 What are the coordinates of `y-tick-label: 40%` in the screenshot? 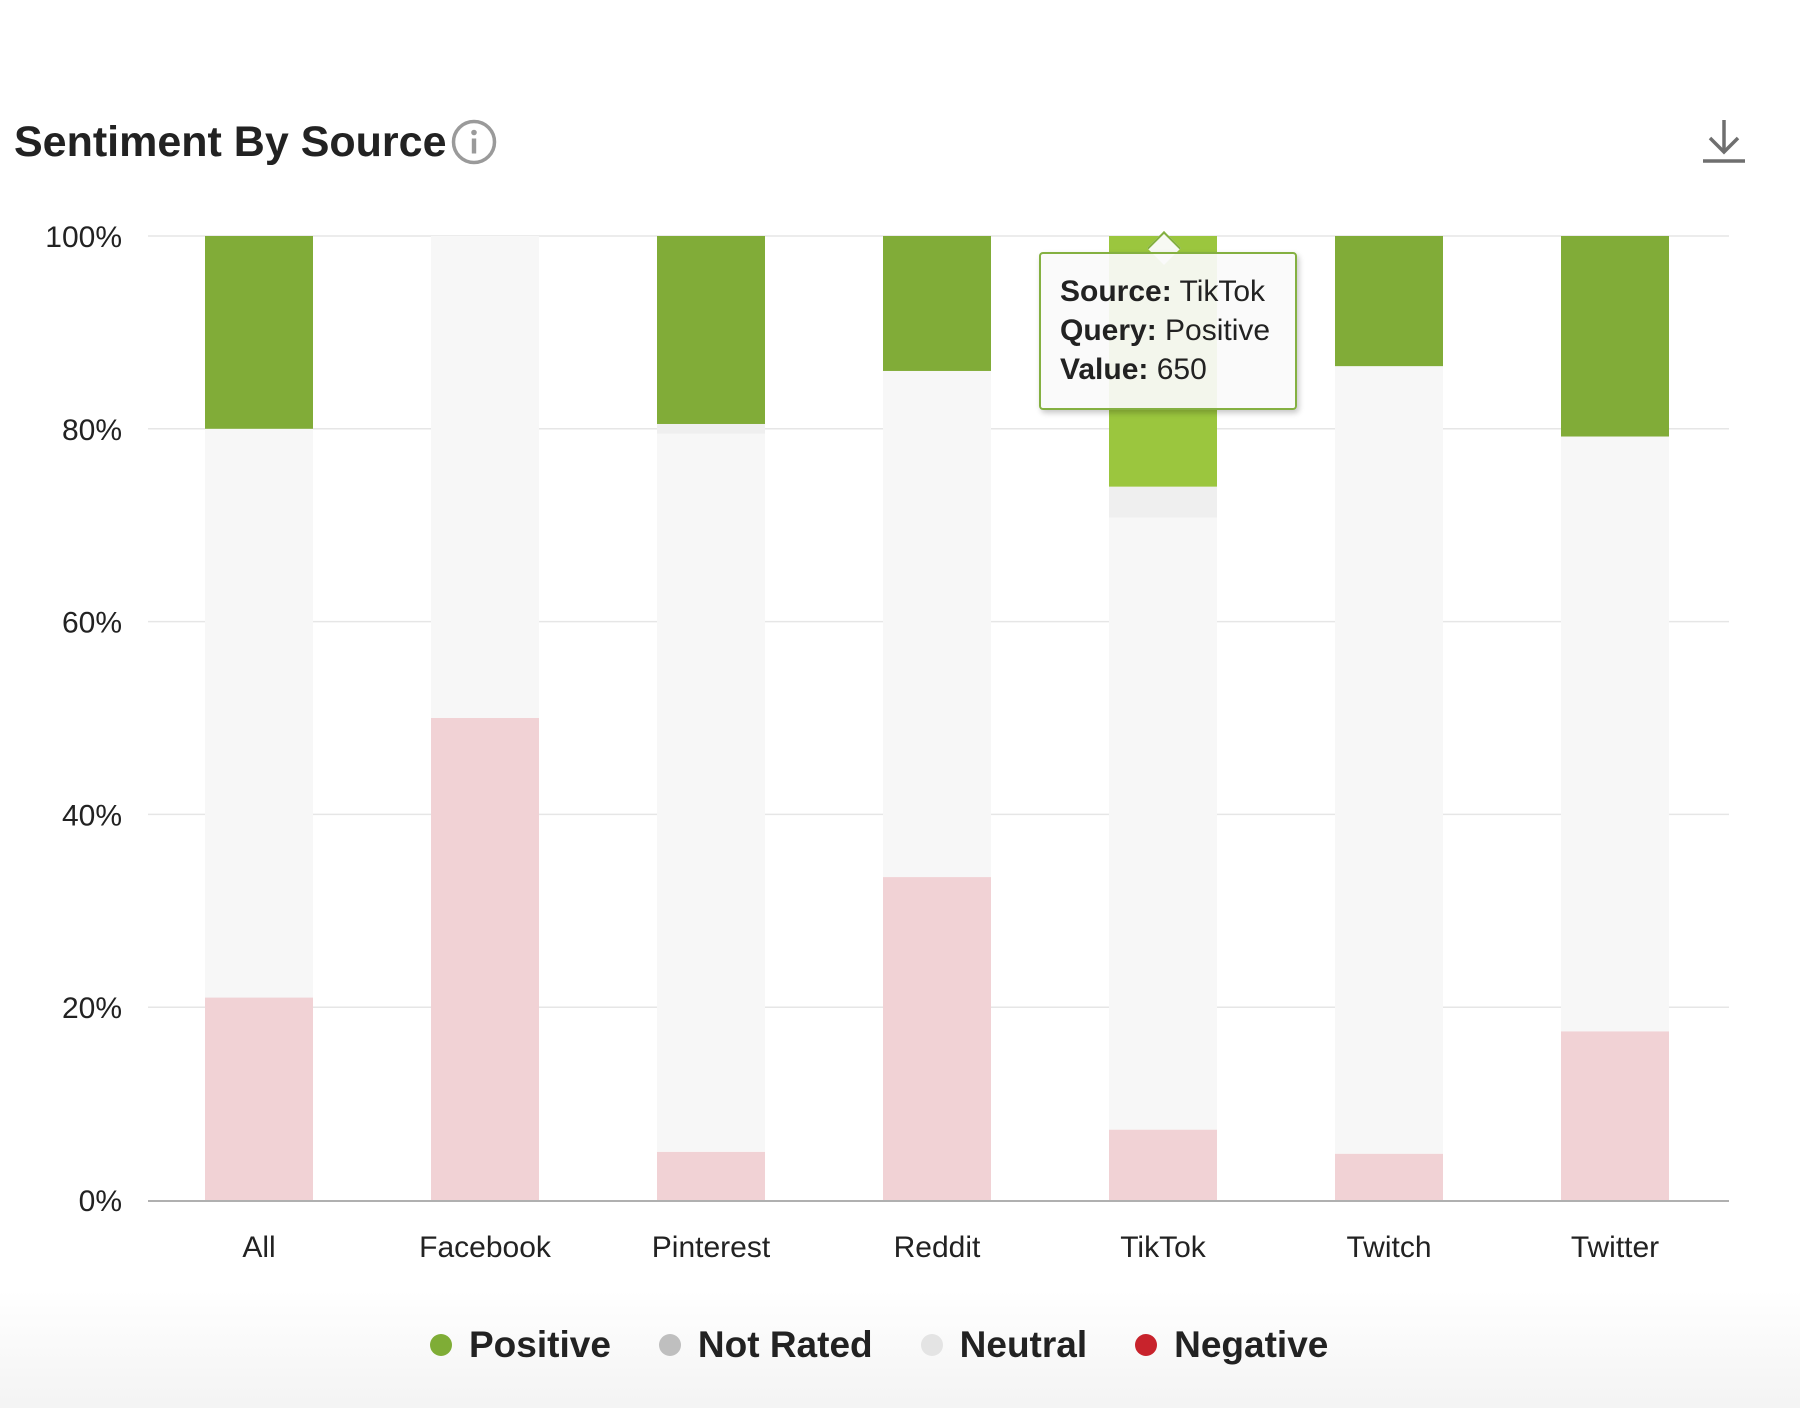 It's located at (92, 815).